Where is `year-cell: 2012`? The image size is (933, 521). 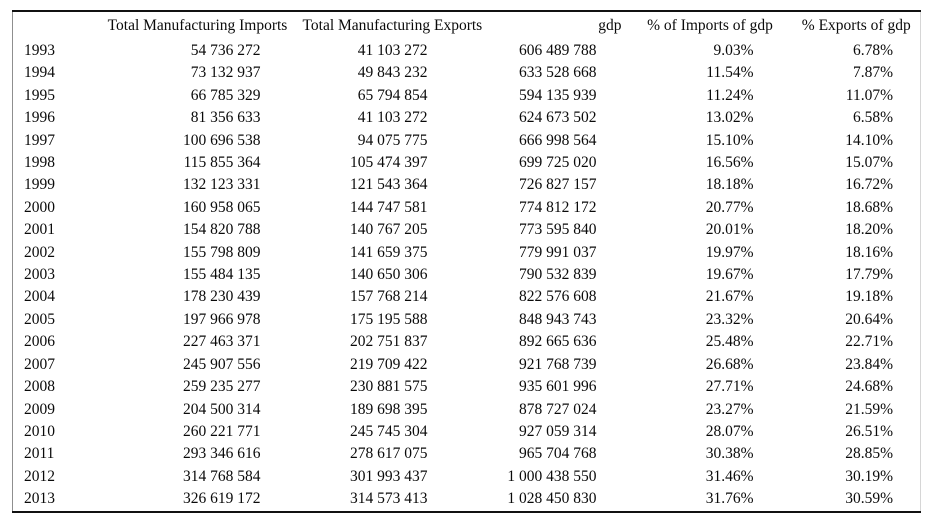 year-cell: 2012 is located at coordinates (39, 476).